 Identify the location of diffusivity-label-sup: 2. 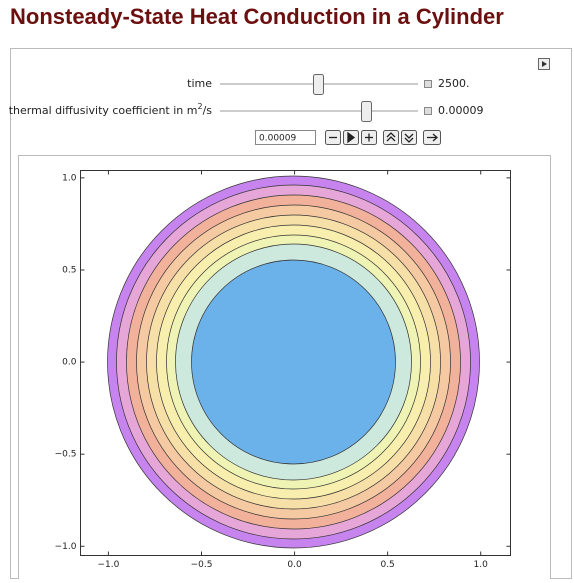
(199, 106).